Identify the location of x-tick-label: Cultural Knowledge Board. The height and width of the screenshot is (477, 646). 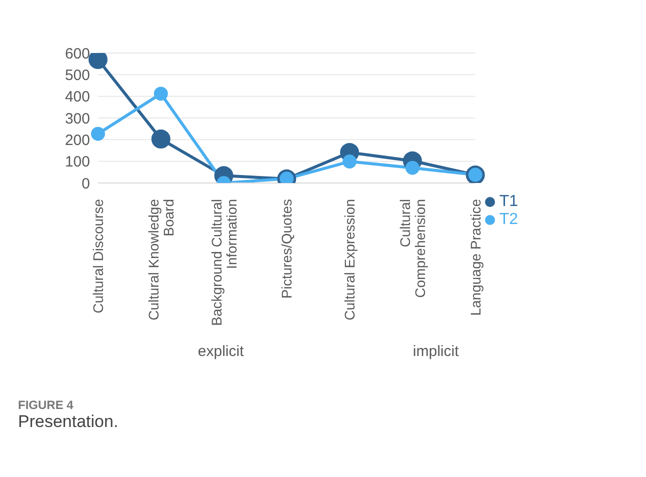
(160, 259).